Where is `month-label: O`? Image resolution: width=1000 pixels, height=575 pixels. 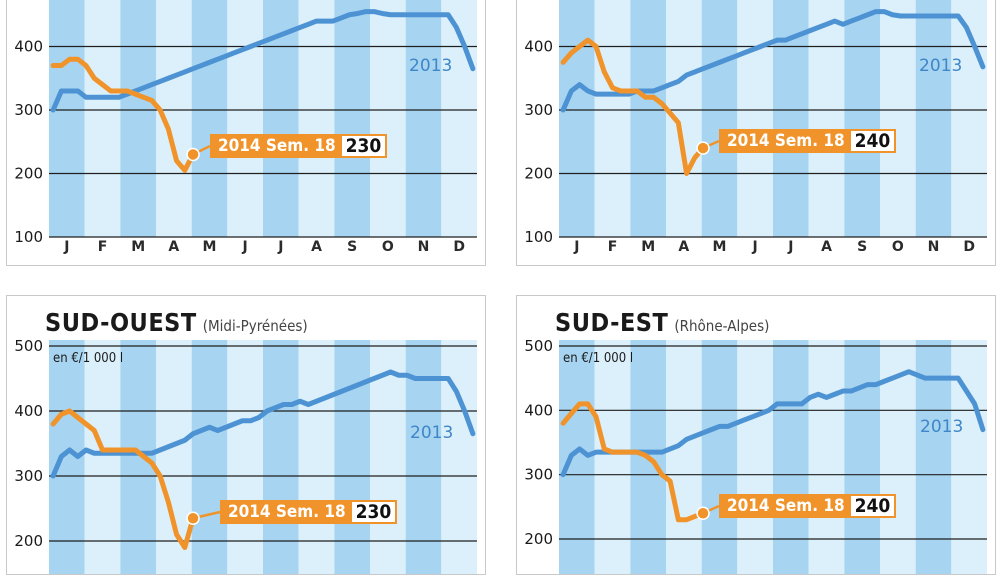
month-label: O is located at coordinates (388, 247).